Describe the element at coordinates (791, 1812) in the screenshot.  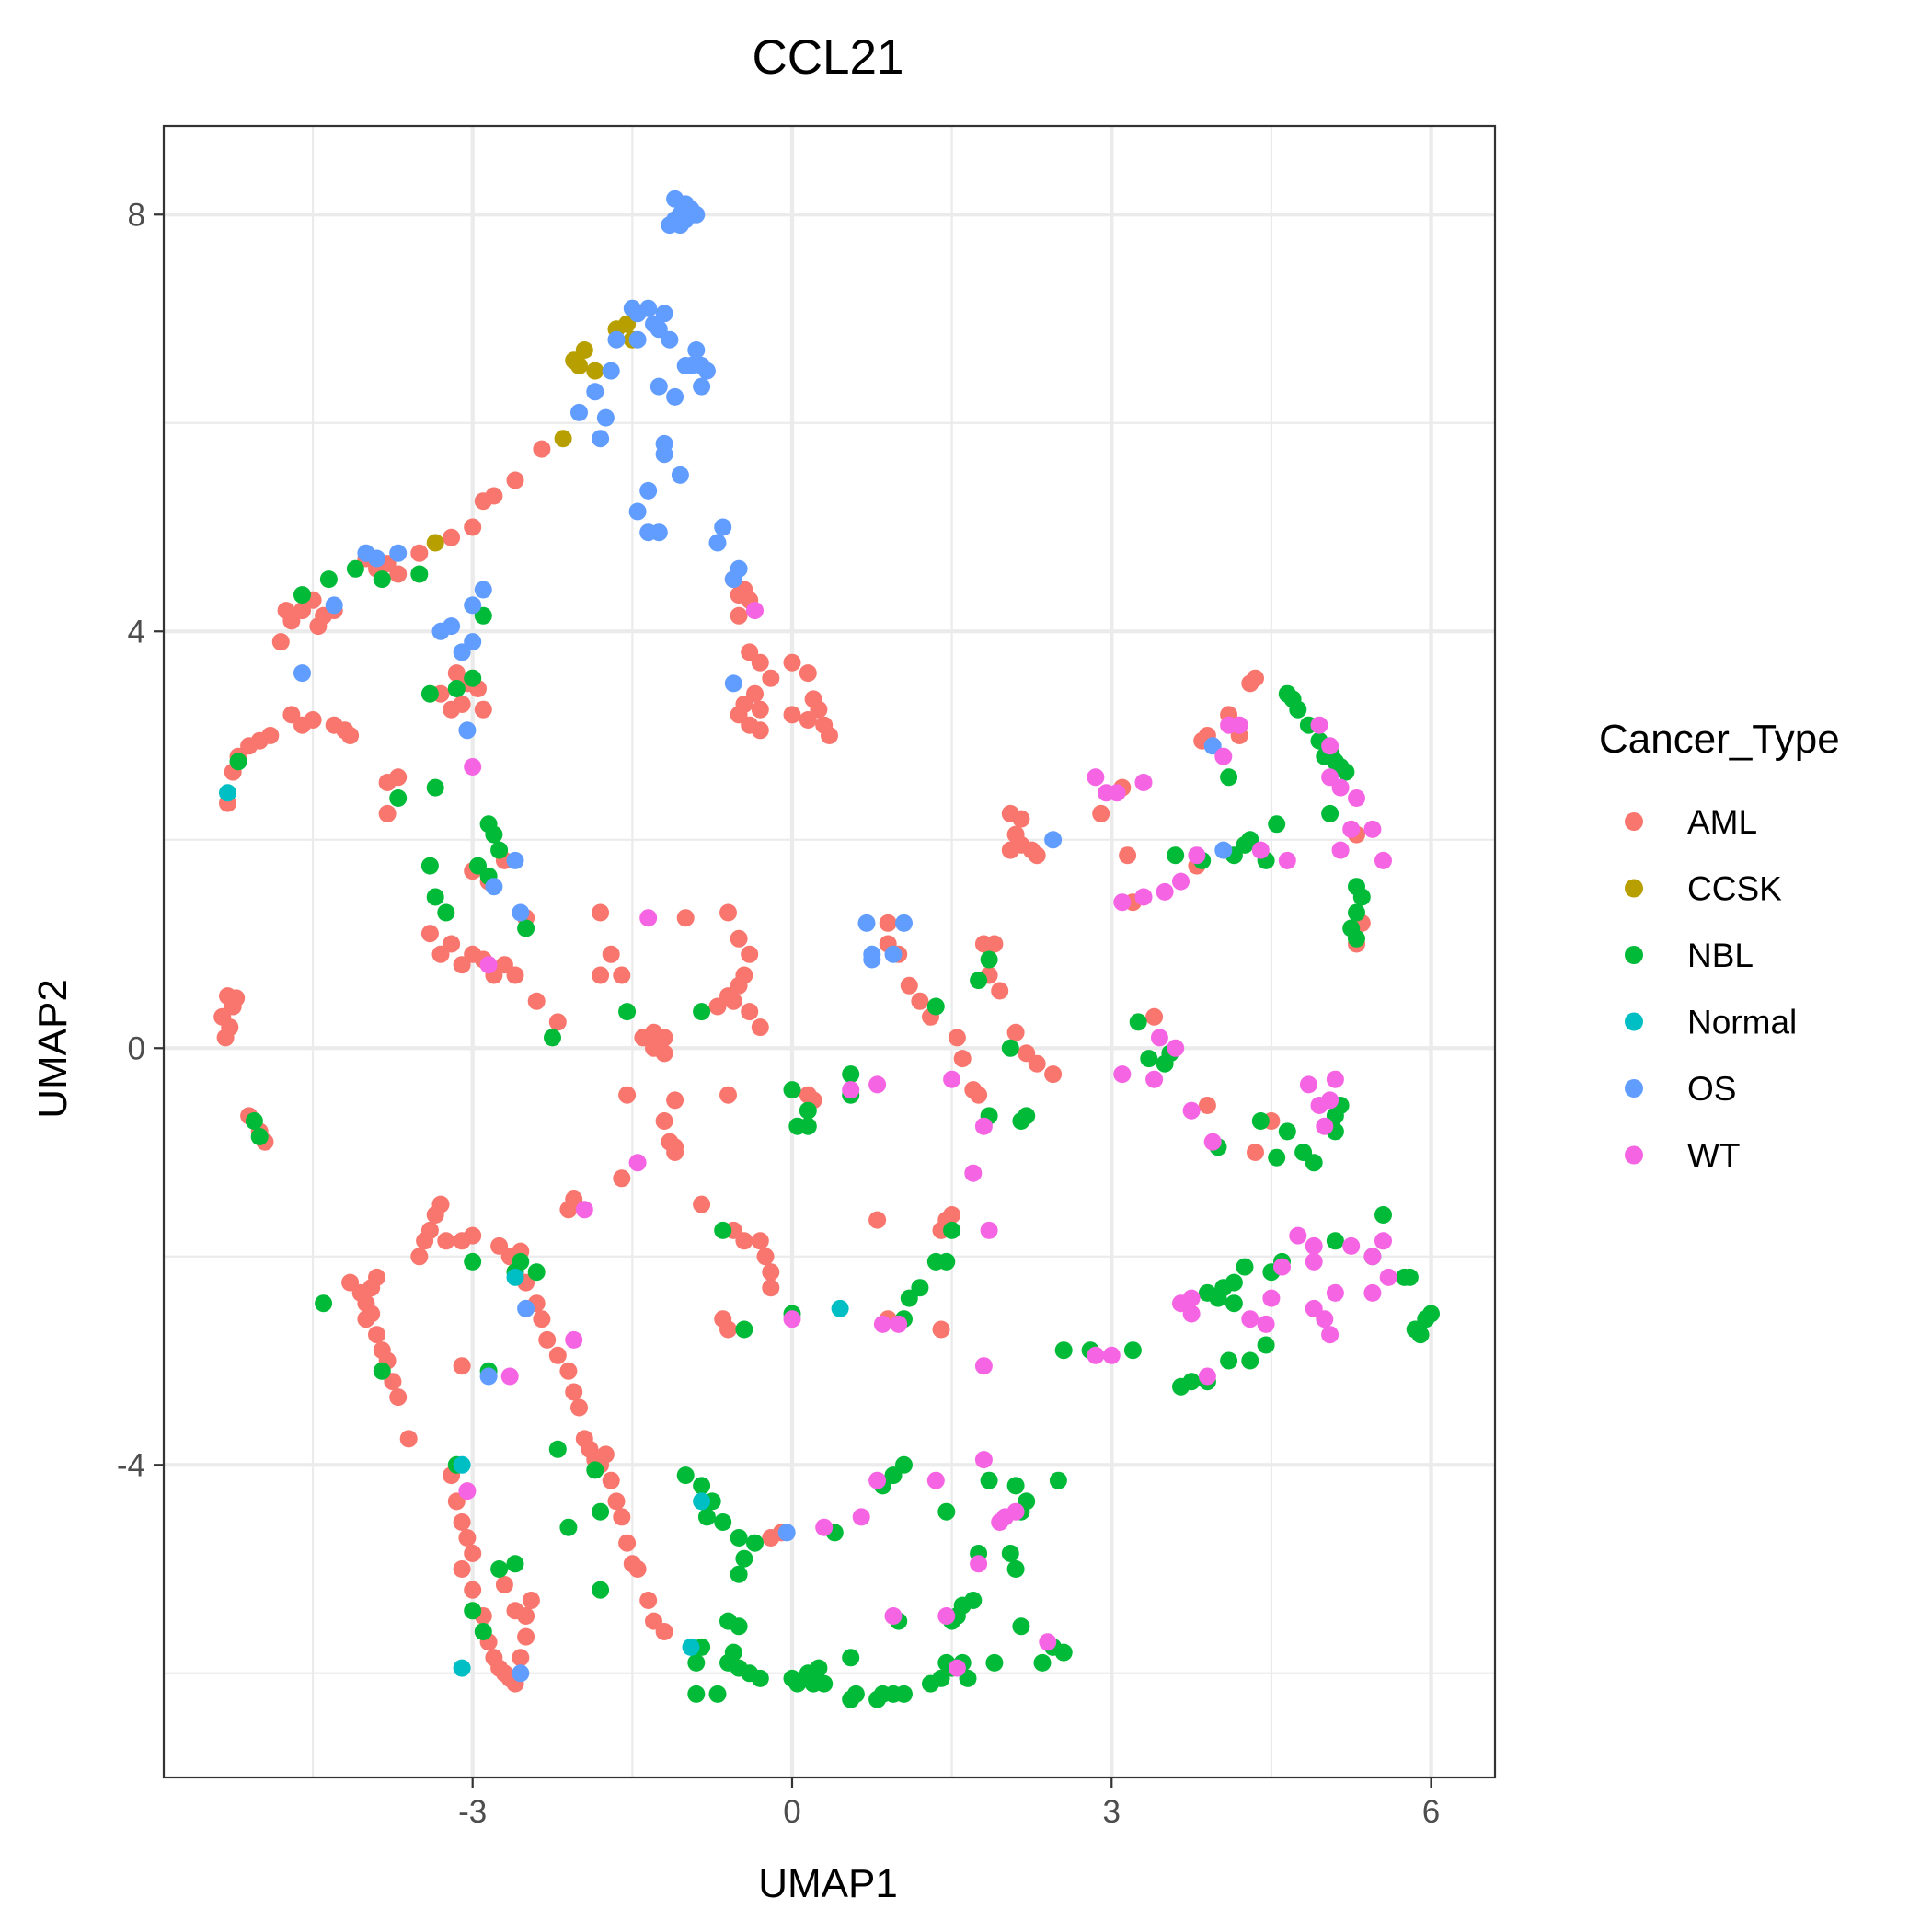
I see `x-tick-label: 0` at that location.